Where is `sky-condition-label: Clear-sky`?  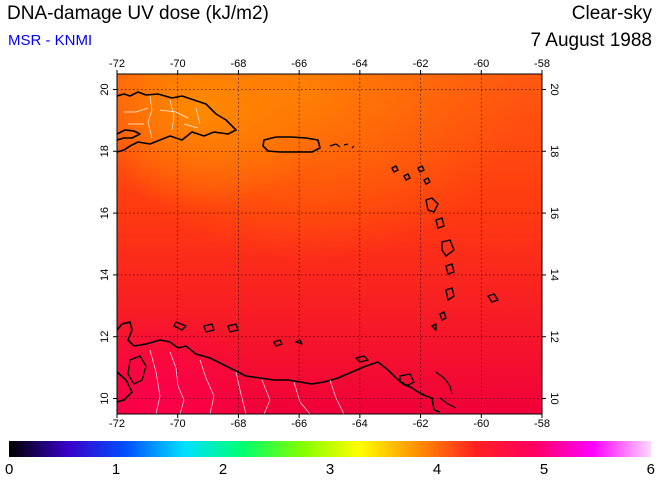 sky-condition-label: Clear-sky is located at coordinates (611, 13).